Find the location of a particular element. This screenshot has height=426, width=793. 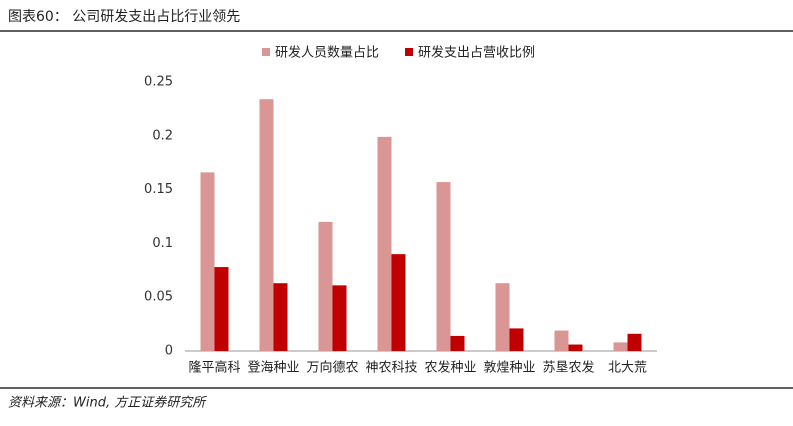

x-tick-label: 敦煌种业 is located at coordinates (509, 368).